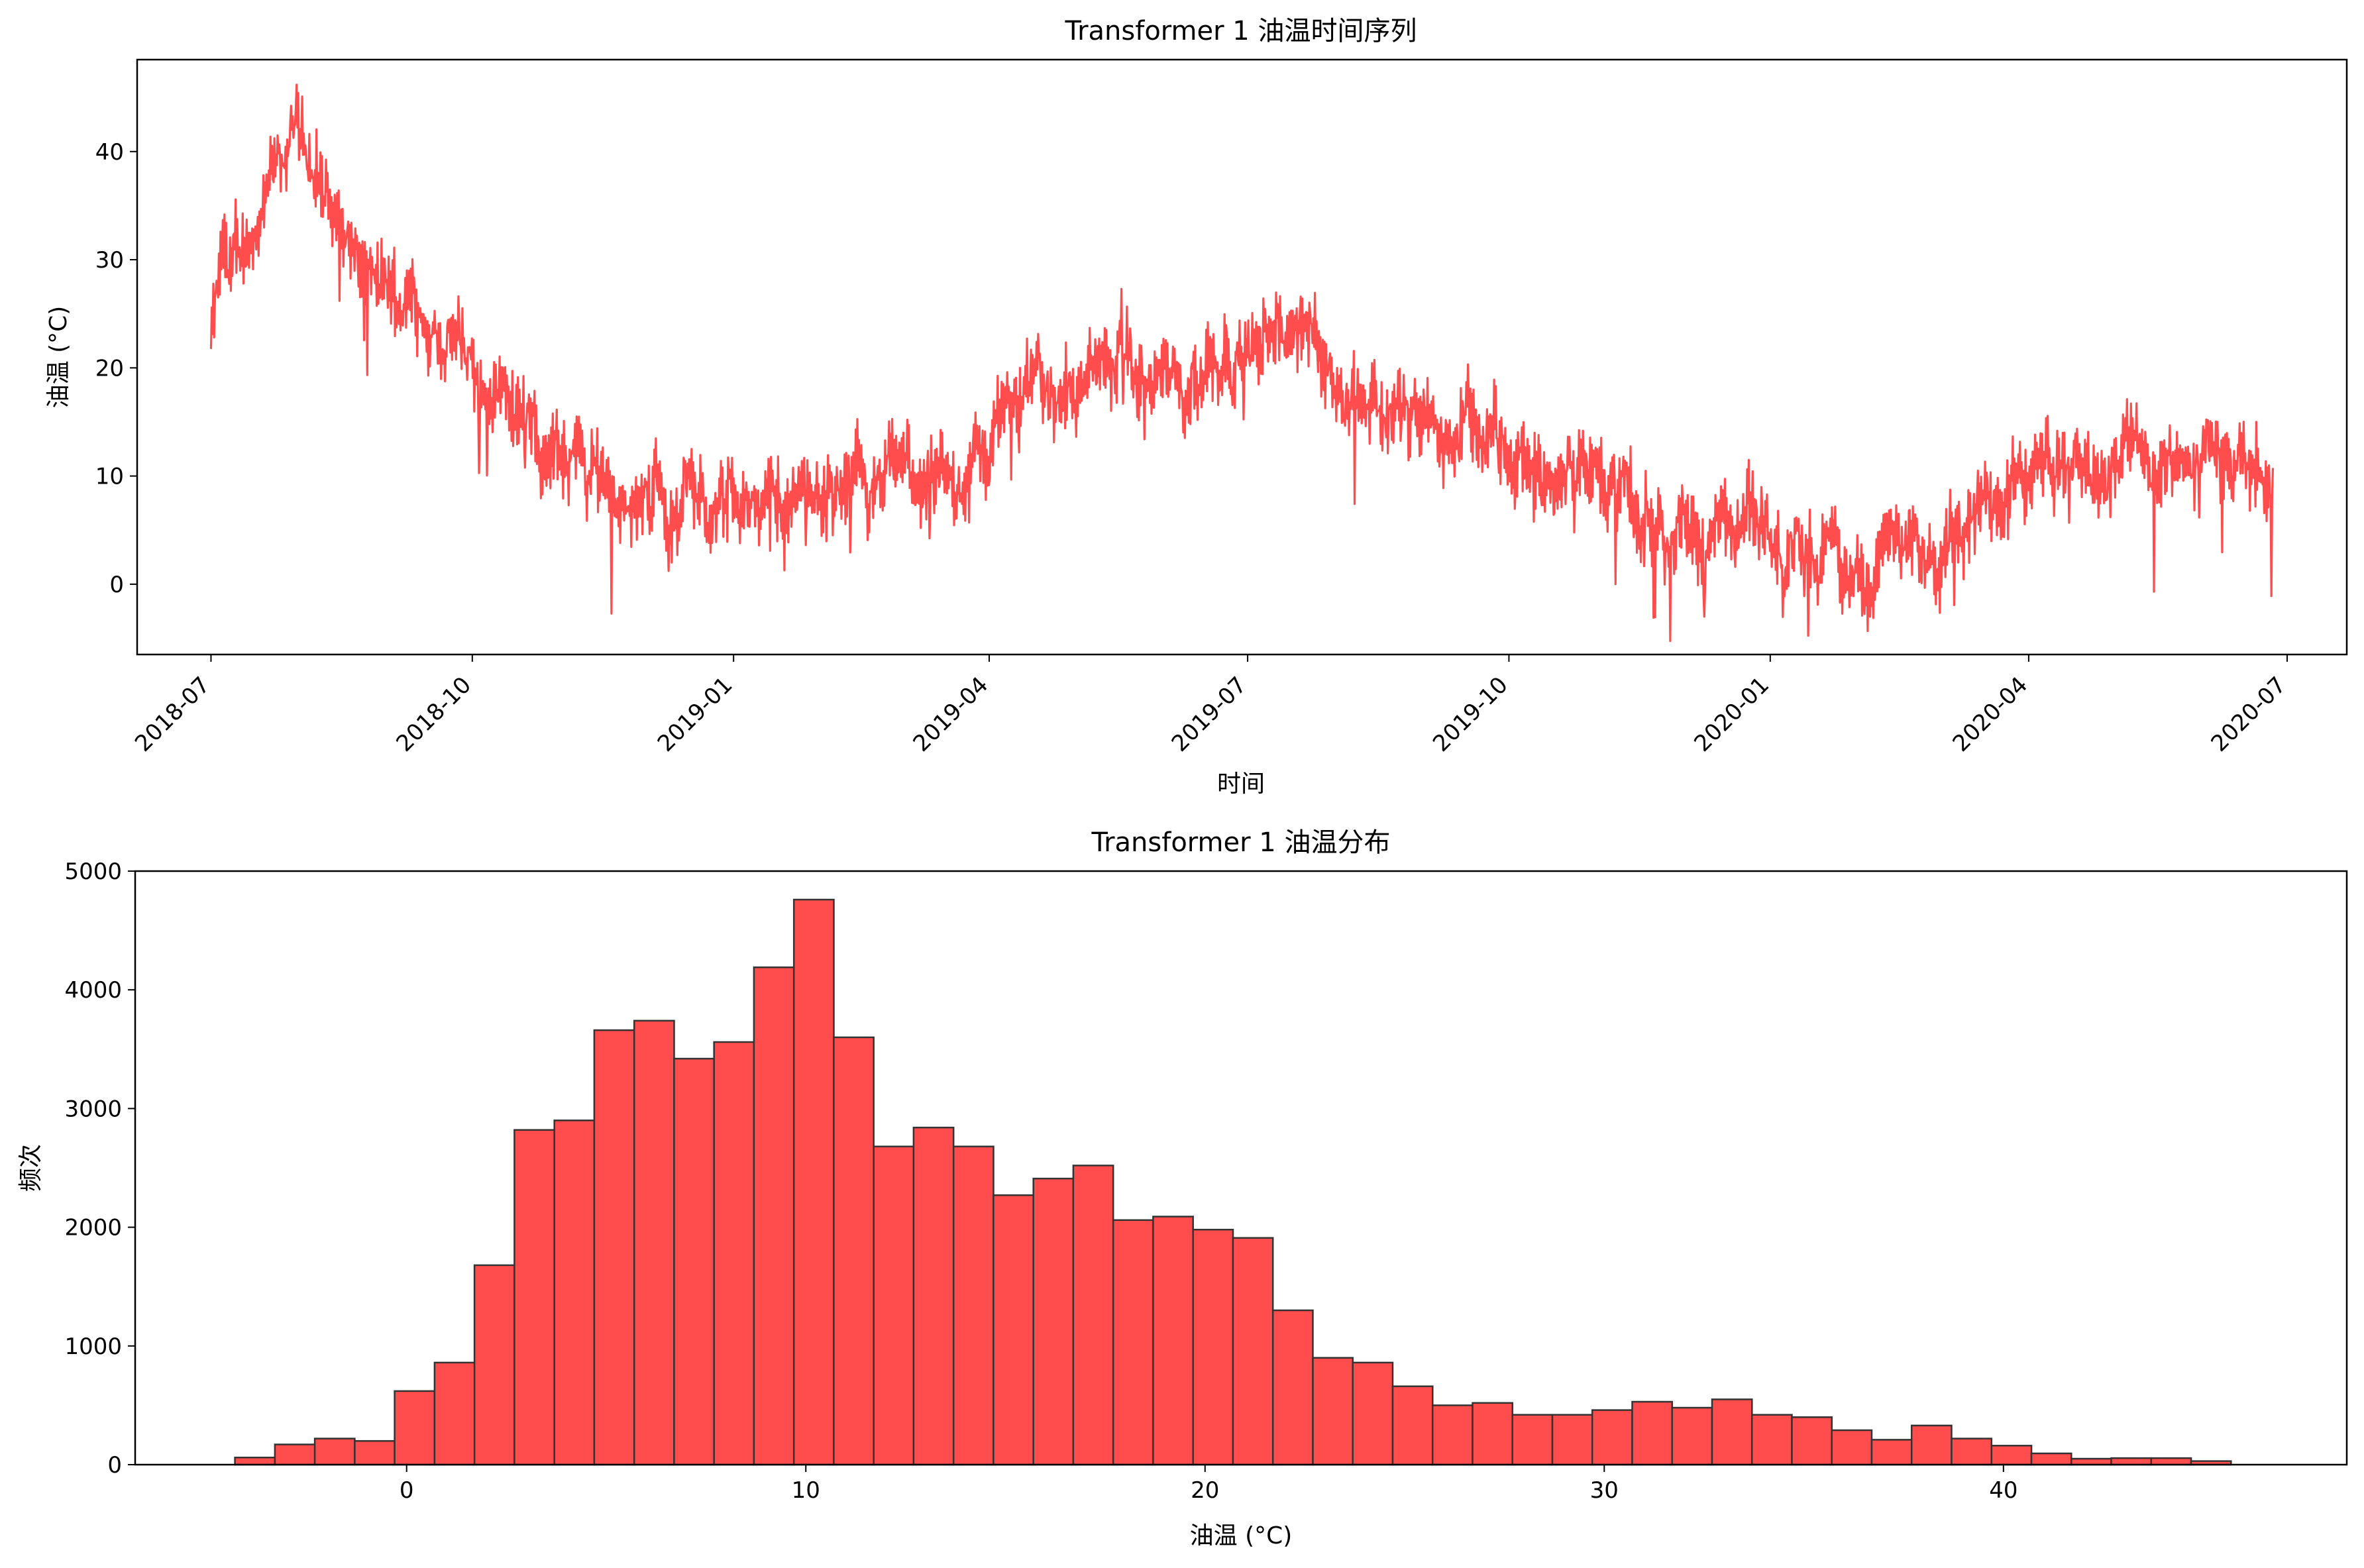  I want to click on x-tick-label: 0, so click(407, 1490).